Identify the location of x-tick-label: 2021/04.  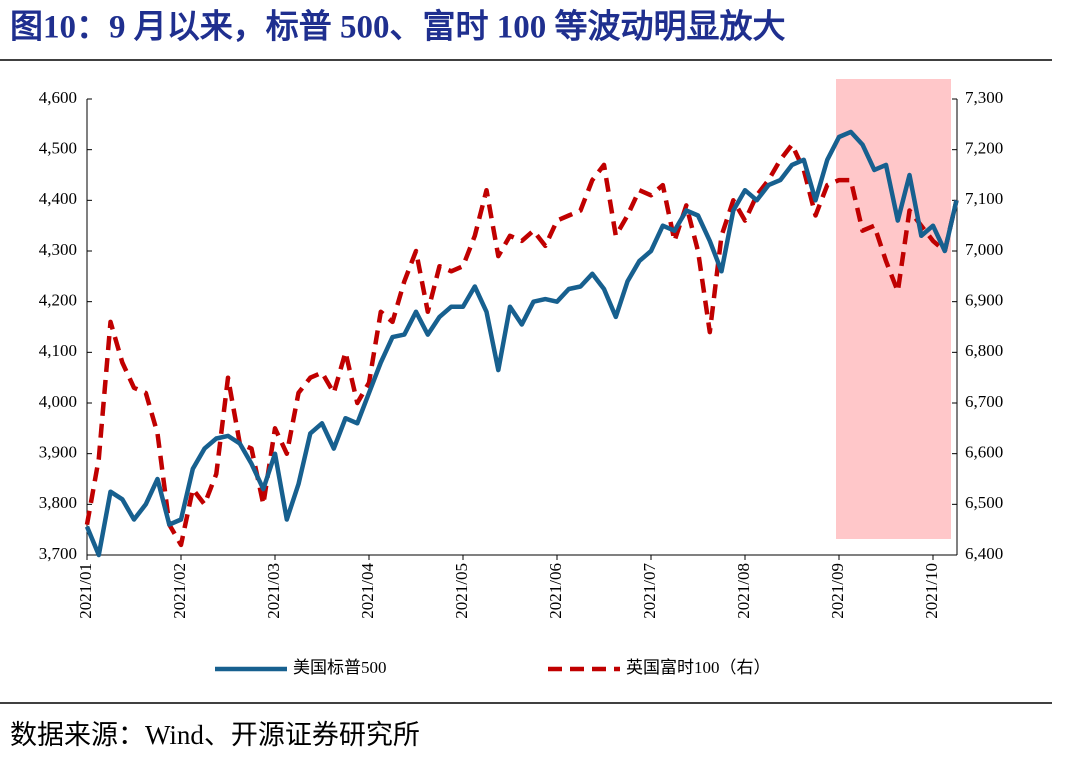
(367, 591).